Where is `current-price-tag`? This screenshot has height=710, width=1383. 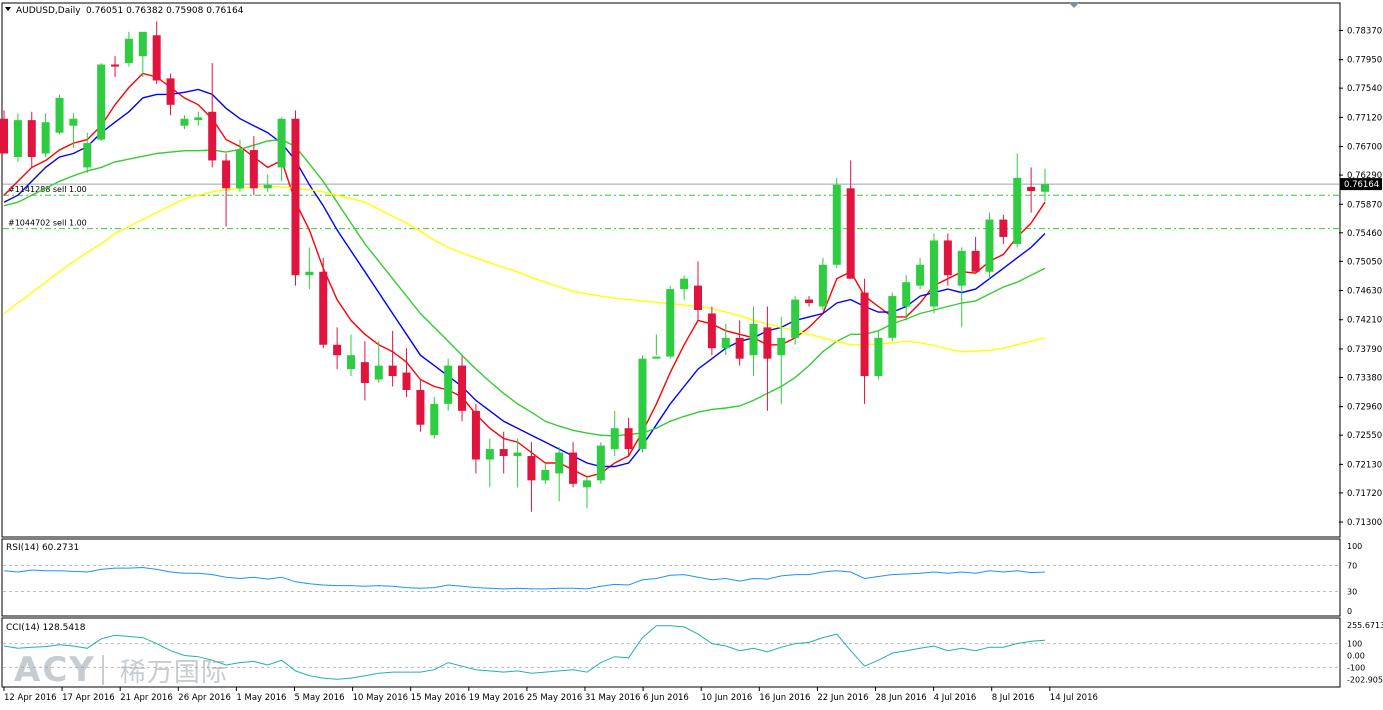 current-price-tag is located at coordinates (1361, 184).